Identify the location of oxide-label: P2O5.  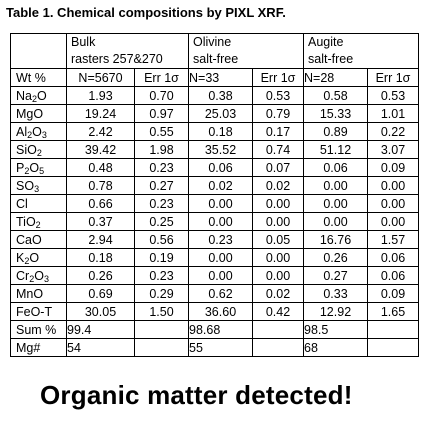
(38, 167).